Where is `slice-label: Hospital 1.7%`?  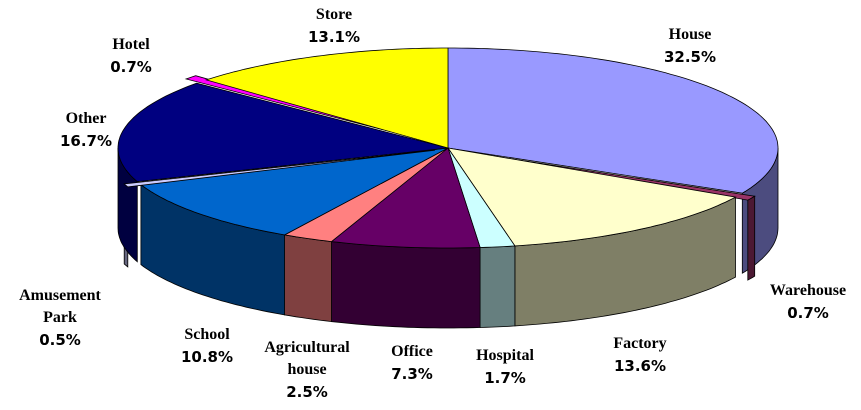 slice-label: Hospital 1.7% is located at coordinates (505, 367).